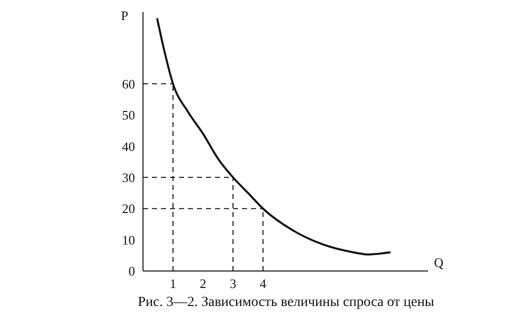  What do you see at coordinates (286, 303) in the screenshot?
I see `text: Рис. 3—2. Зависимость величины спроса от цены` at bounding box center [286, 303].